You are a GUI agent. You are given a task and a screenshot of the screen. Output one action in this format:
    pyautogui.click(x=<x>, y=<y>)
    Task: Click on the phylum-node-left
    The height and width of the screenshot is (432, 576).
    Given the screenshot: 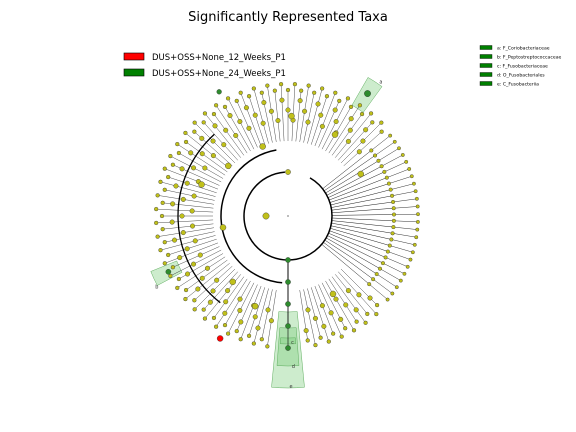 What is the action you would take?
    pyautogui.click(x=266, y=216)
    